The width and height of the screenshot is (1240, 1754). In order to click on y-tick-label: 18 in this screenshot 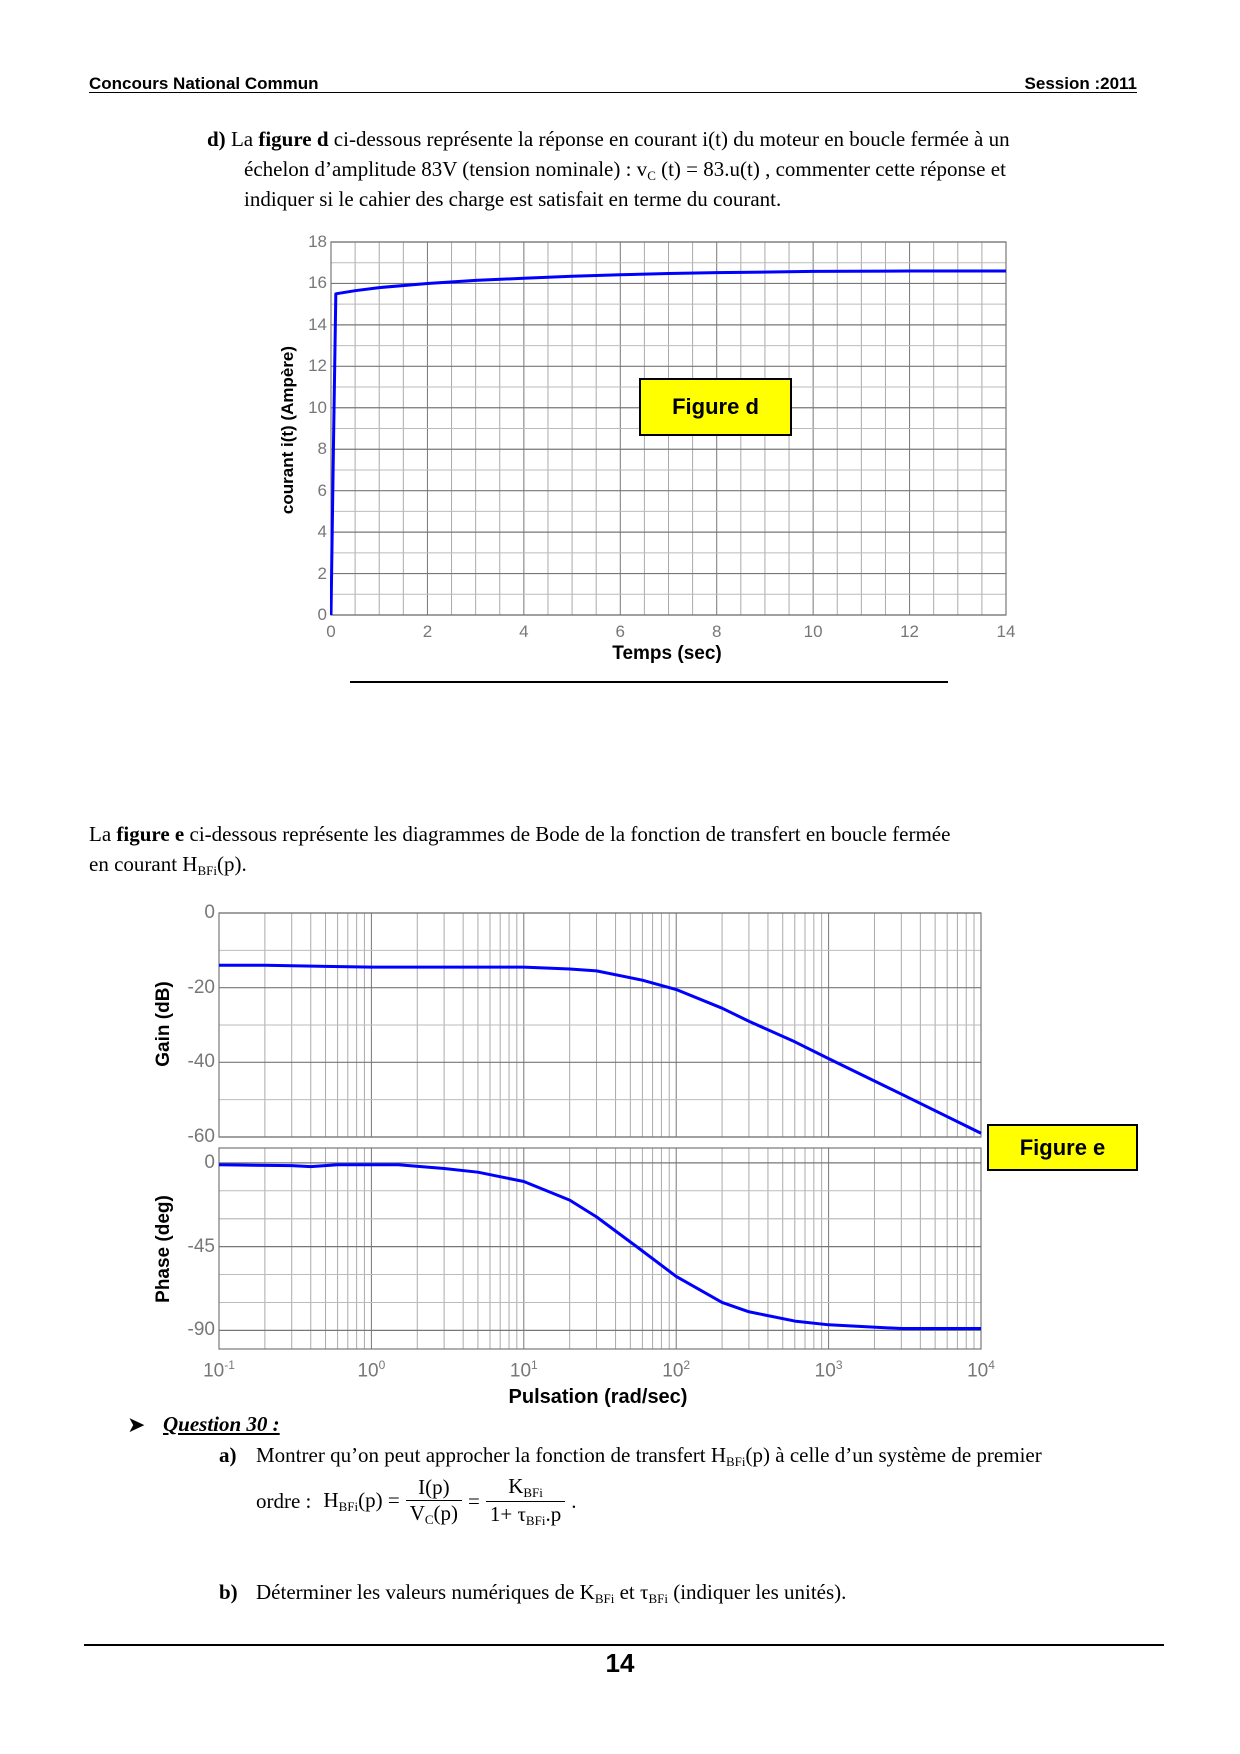, I will do `click(317, 241)`.